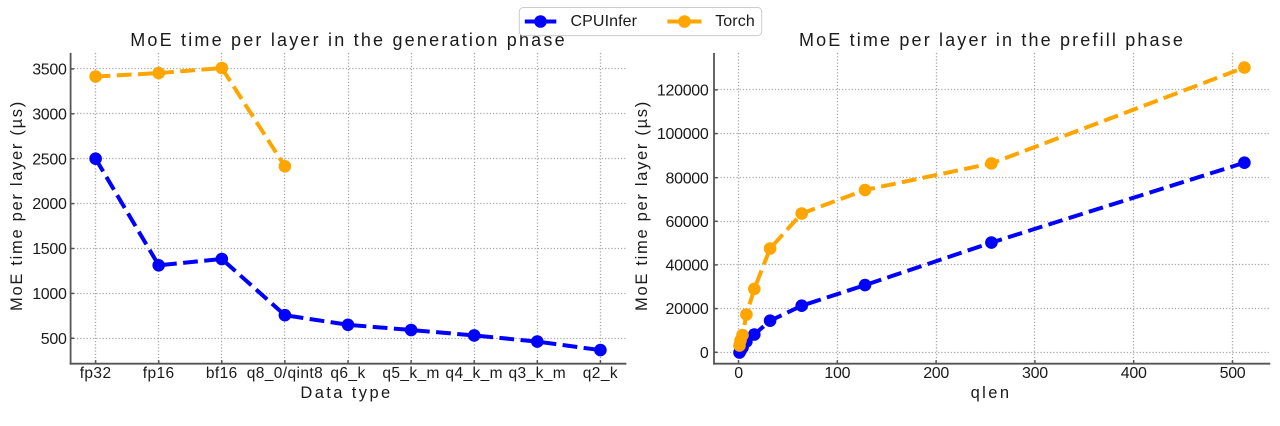 Image resolution: width=1280 pixels, height=426 pixels. I want to click on svg-text: q5_k_m, so click(411, 373).